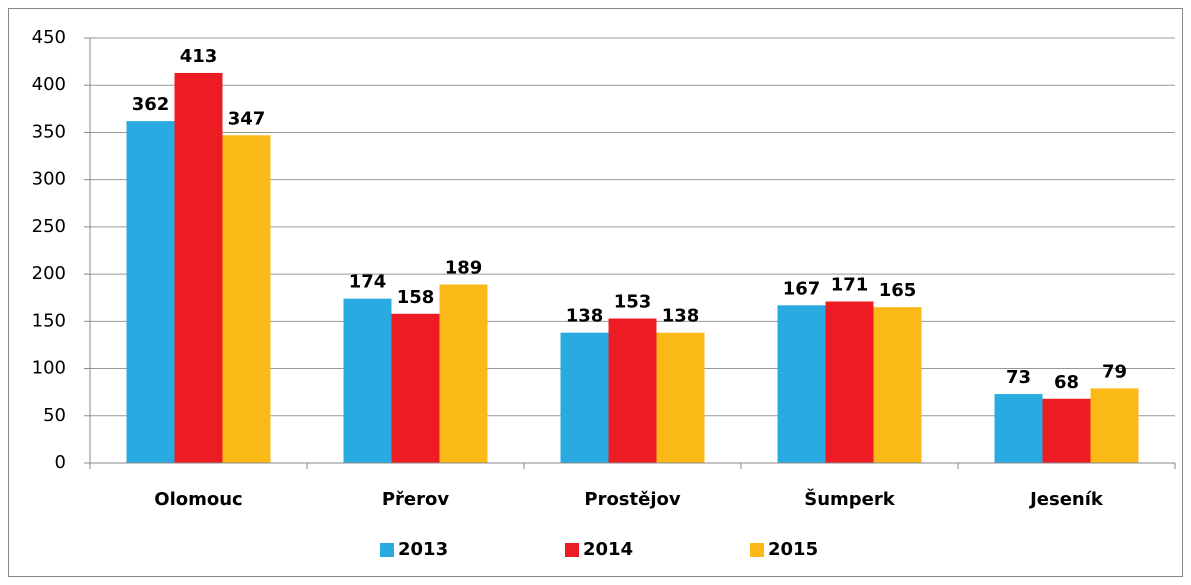  Describe the element at coordinates (802, 288) in the screenshot. I see `data-label: 167` at that location.